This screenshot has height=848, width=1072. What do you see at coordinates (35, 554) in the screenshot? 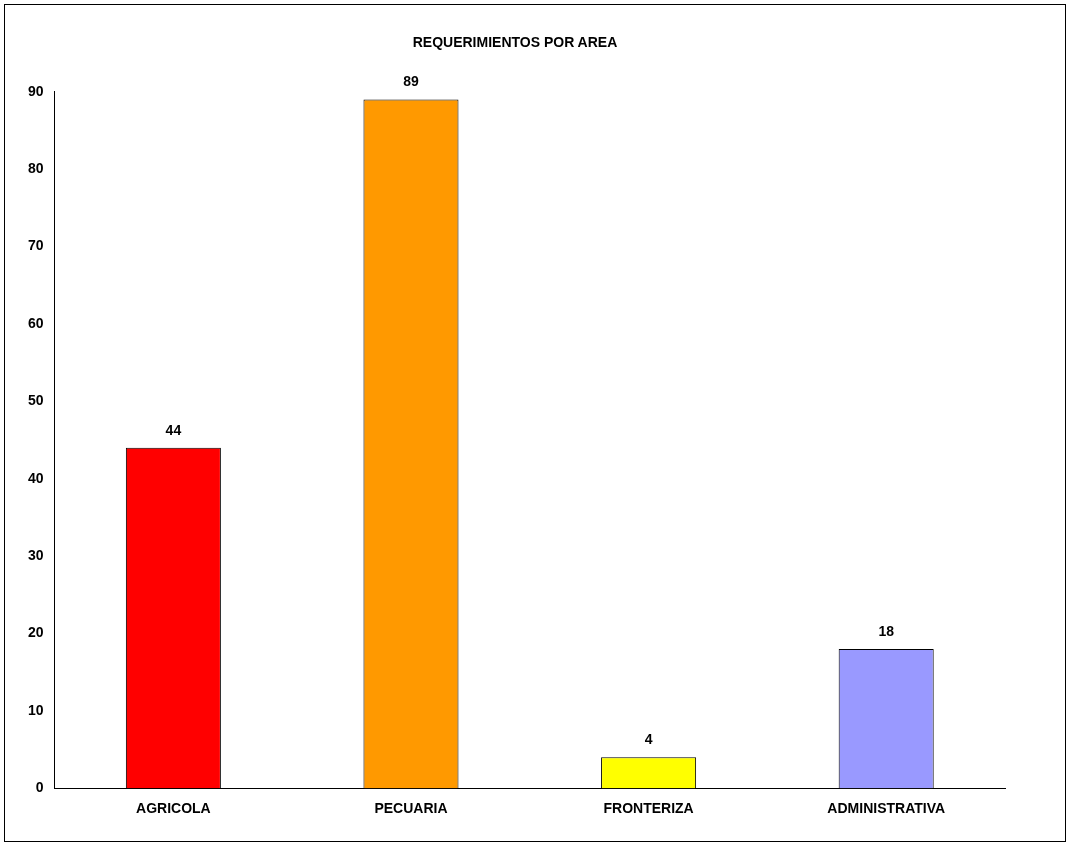
I see `y-tick-label: 30` at bounding box center [35, 554].